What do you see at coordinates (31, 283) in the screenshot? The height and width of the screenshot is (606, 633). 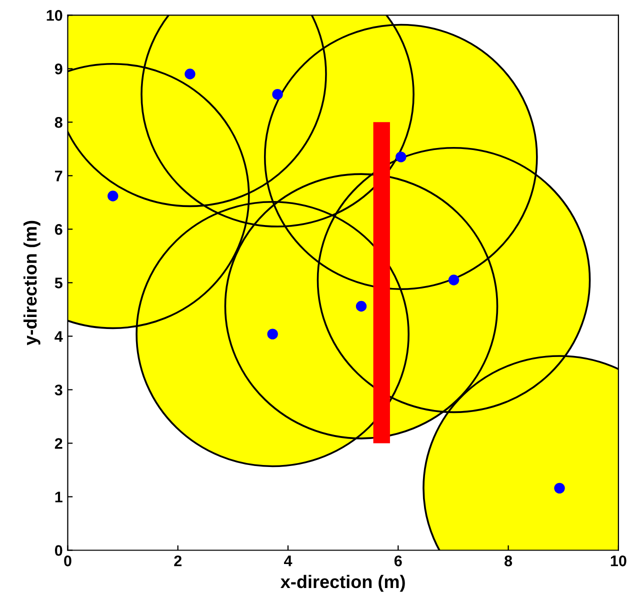 I see `y-axis-title: y-direction (m)` at bounding box center [31, 283].